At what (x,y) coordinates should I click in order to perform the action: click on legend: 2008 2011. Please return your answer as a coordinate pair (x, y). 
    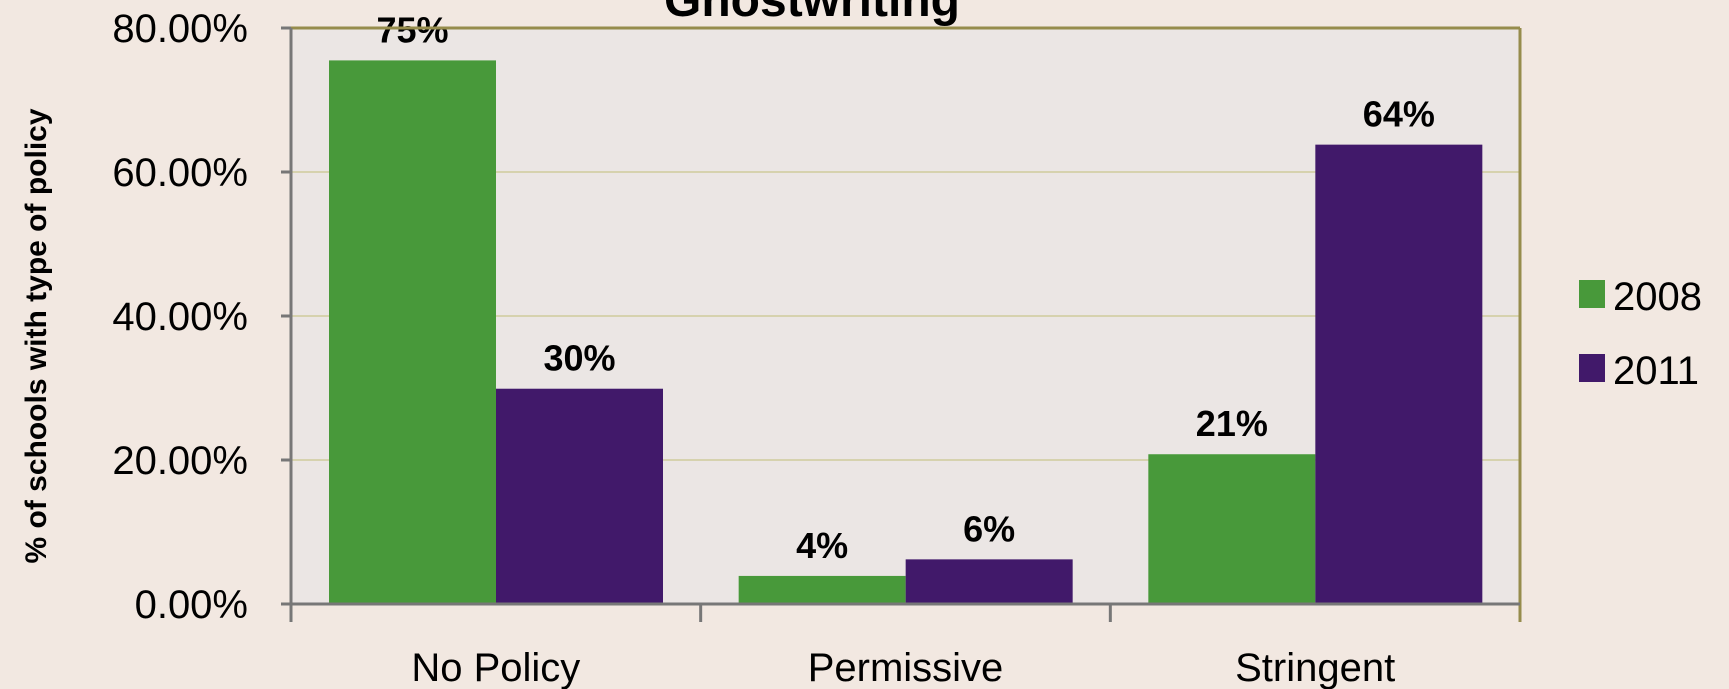
    Looking at the image, I should click on (1640, 334).